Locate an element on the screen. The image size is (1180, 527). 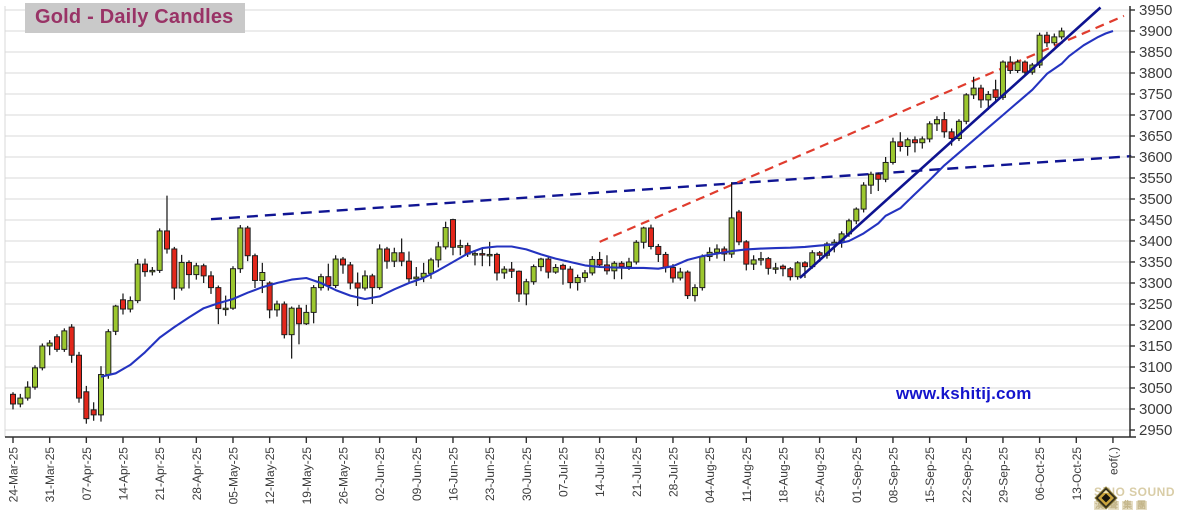
y-axis-tick-label: 3600 is located at coordinates (1155, 157).